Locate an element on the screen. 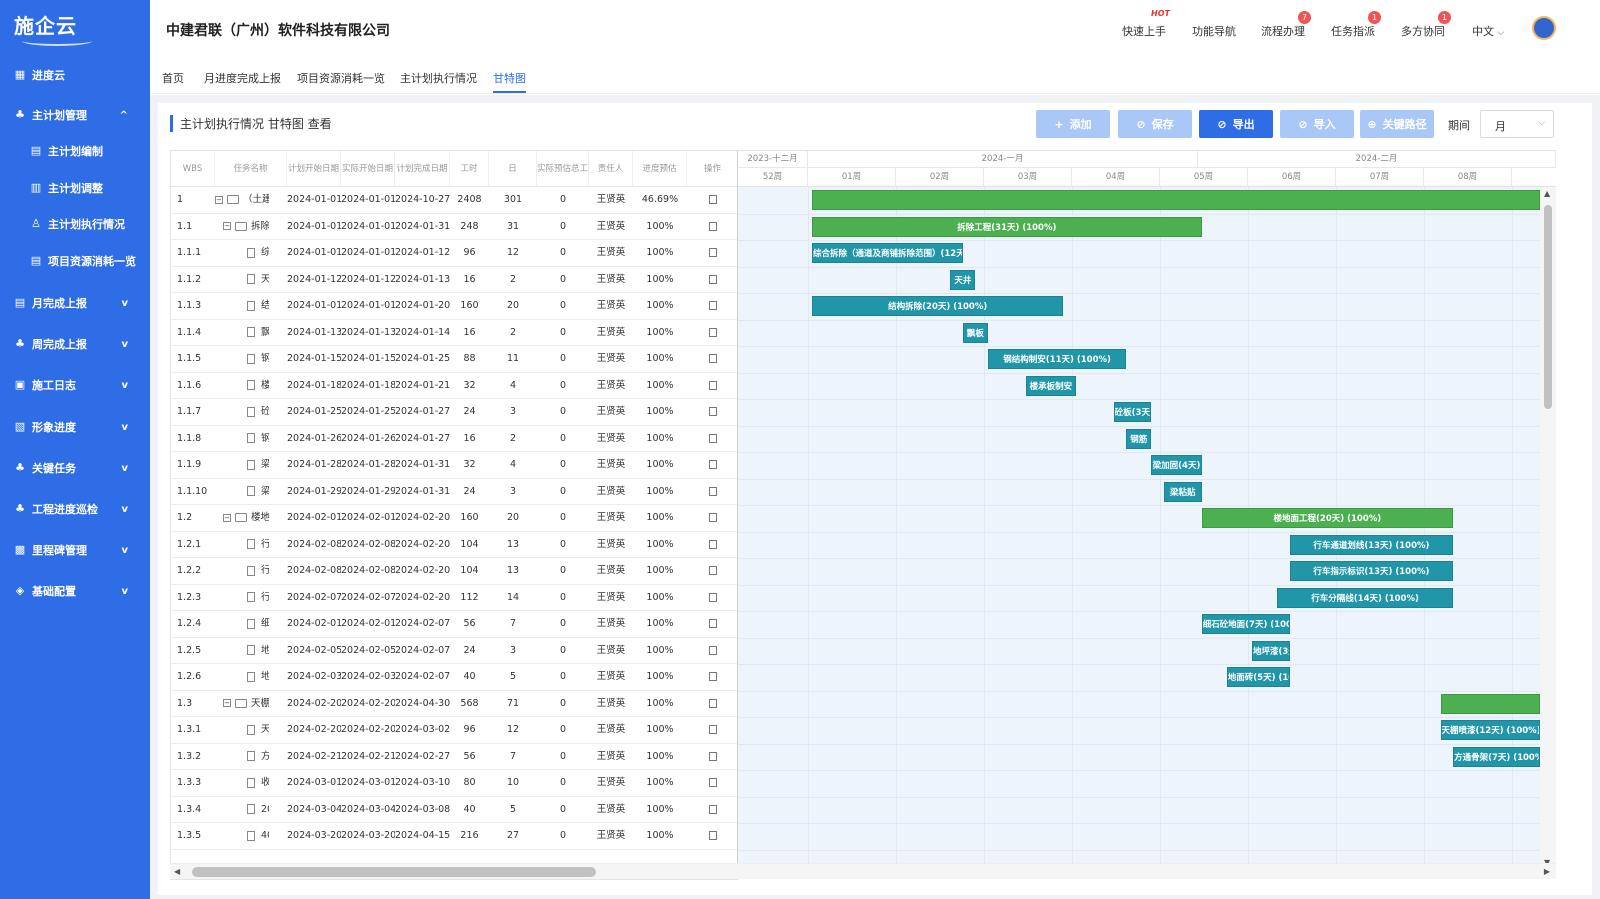  avatar is located at coordinates (1544, 28).